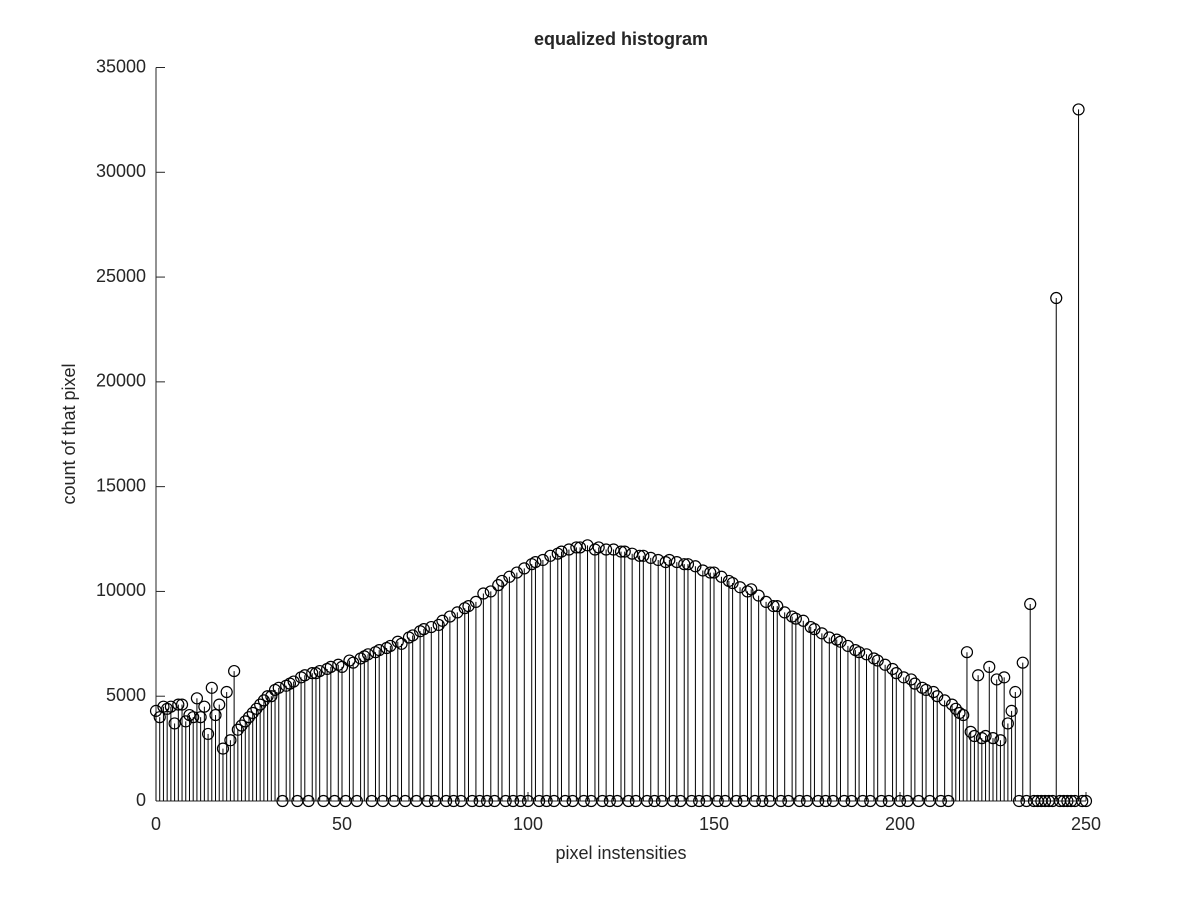  I want to click on y-axis-label: count of that pixel, so click(69, 433).